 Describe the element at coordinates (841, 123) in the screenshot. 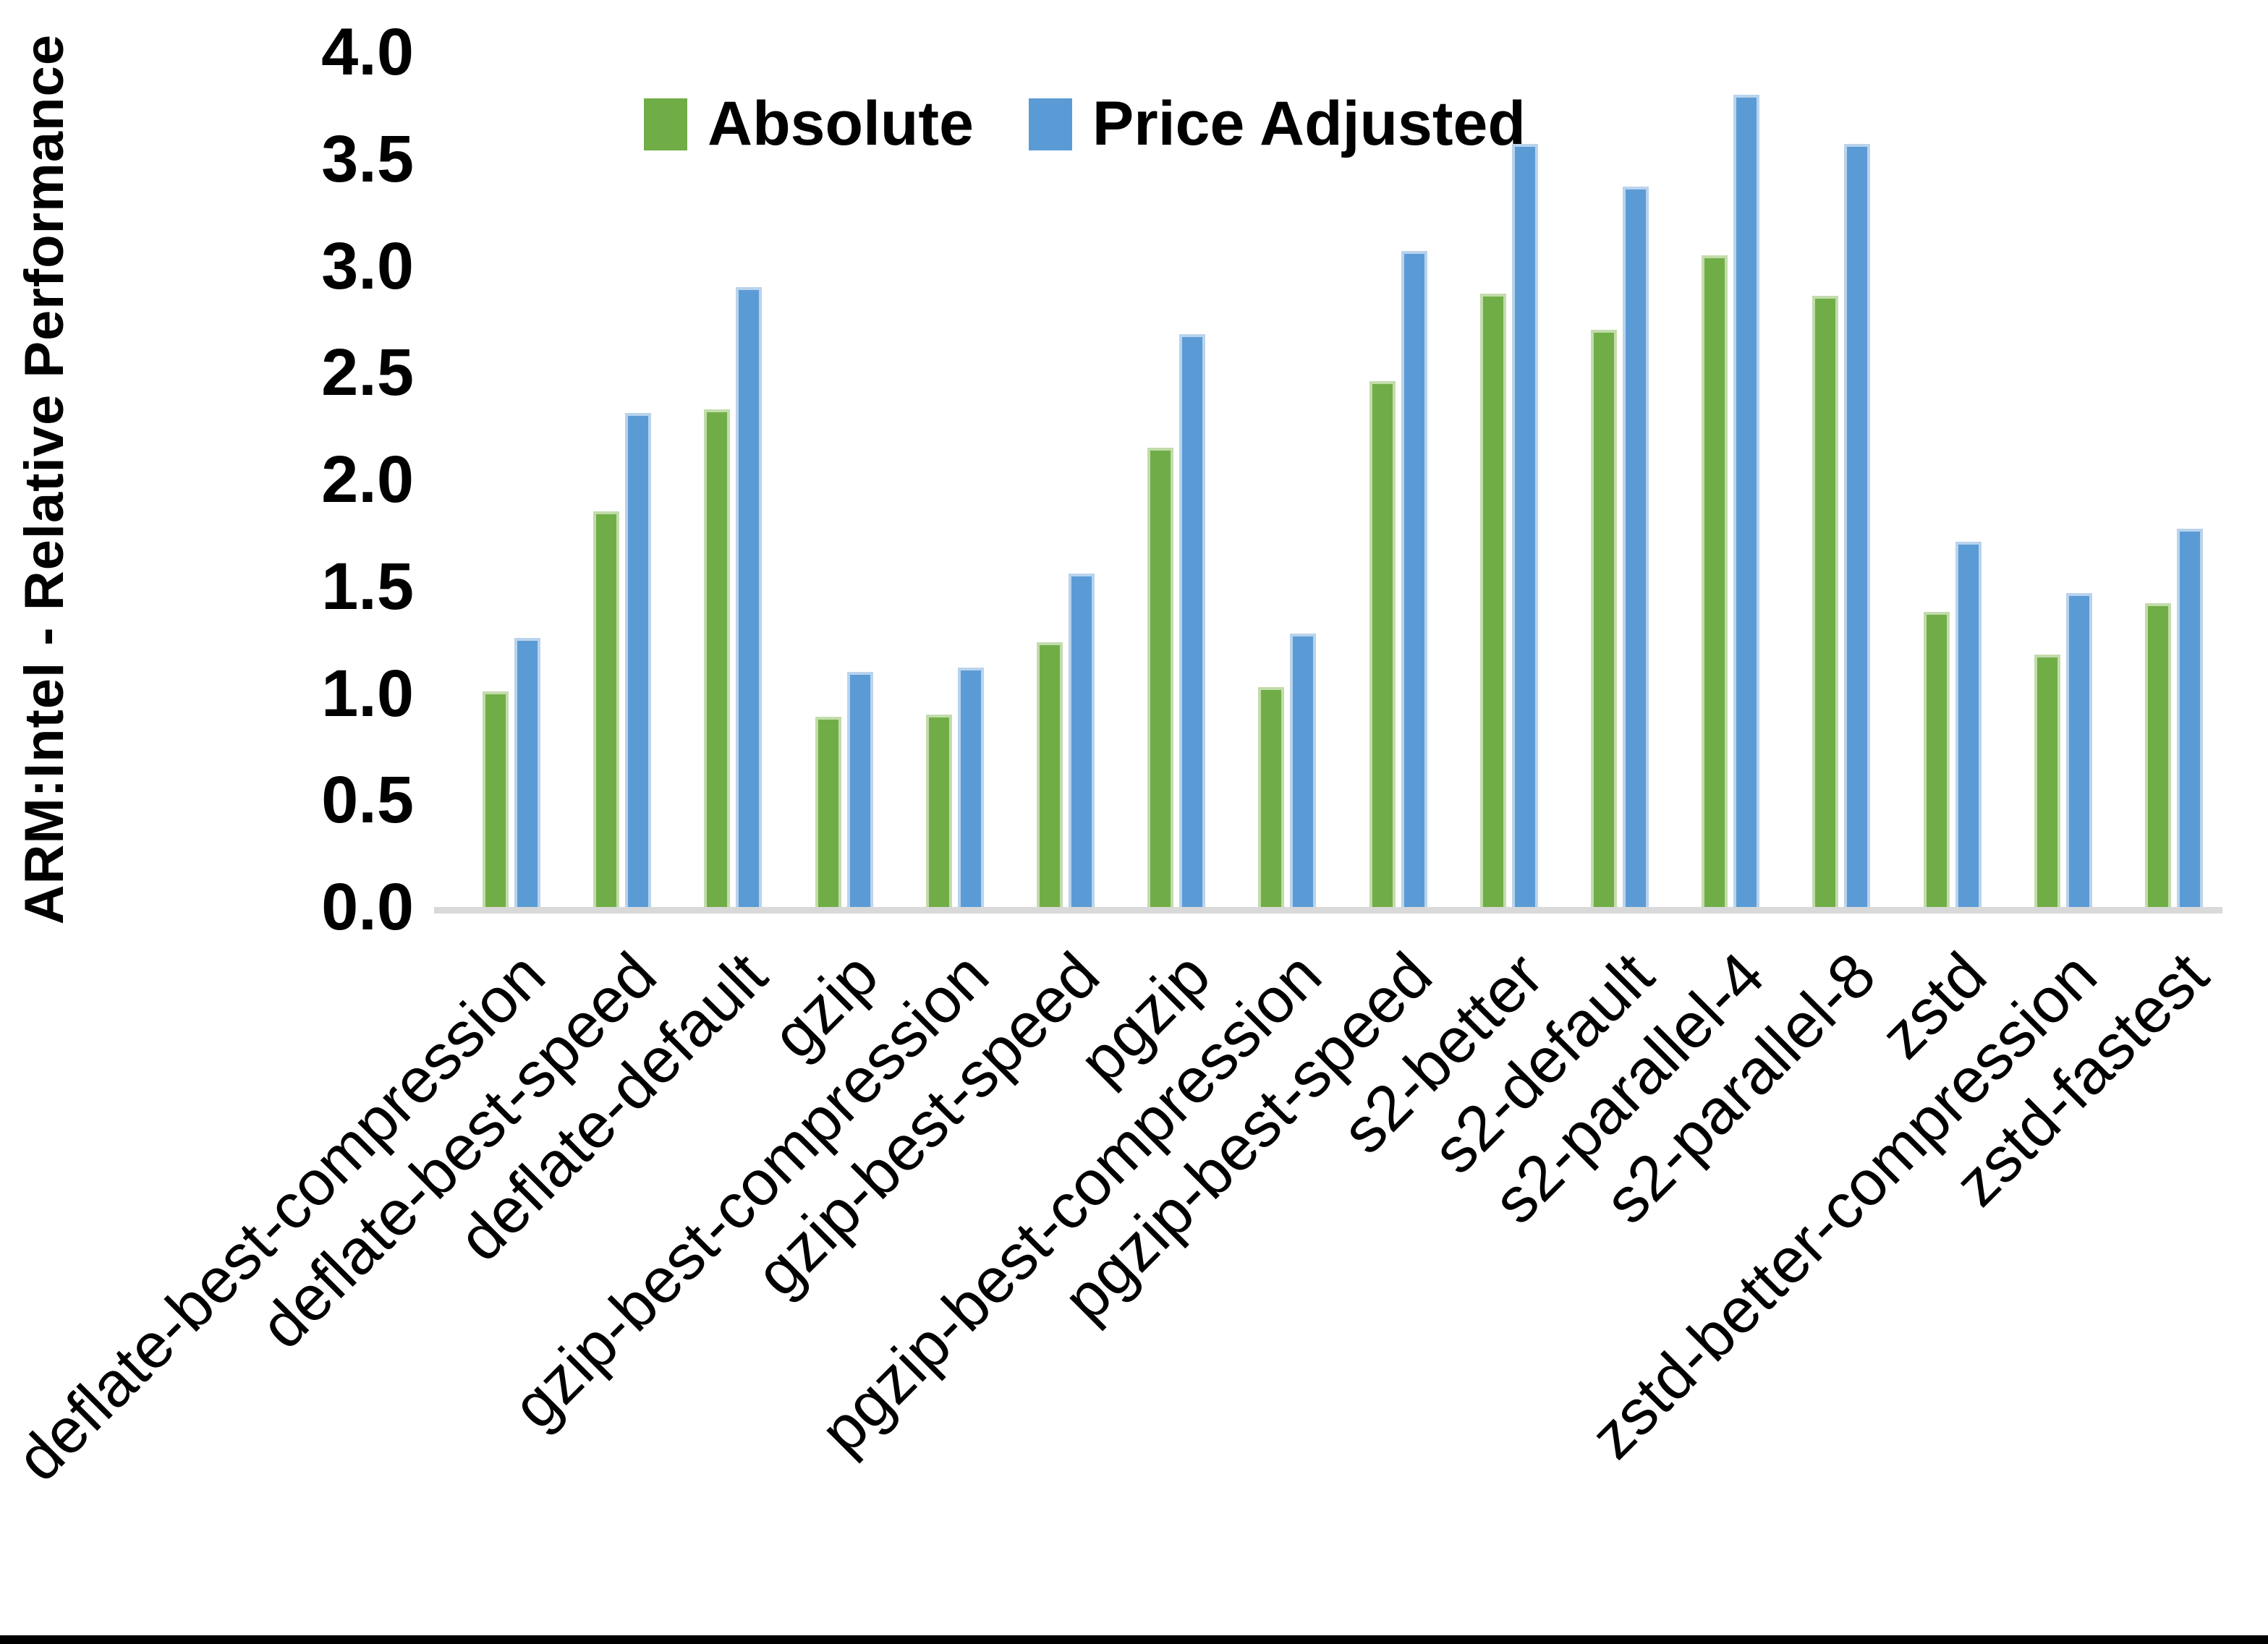

I see `legend-label-absolute: Absolute` at that location.